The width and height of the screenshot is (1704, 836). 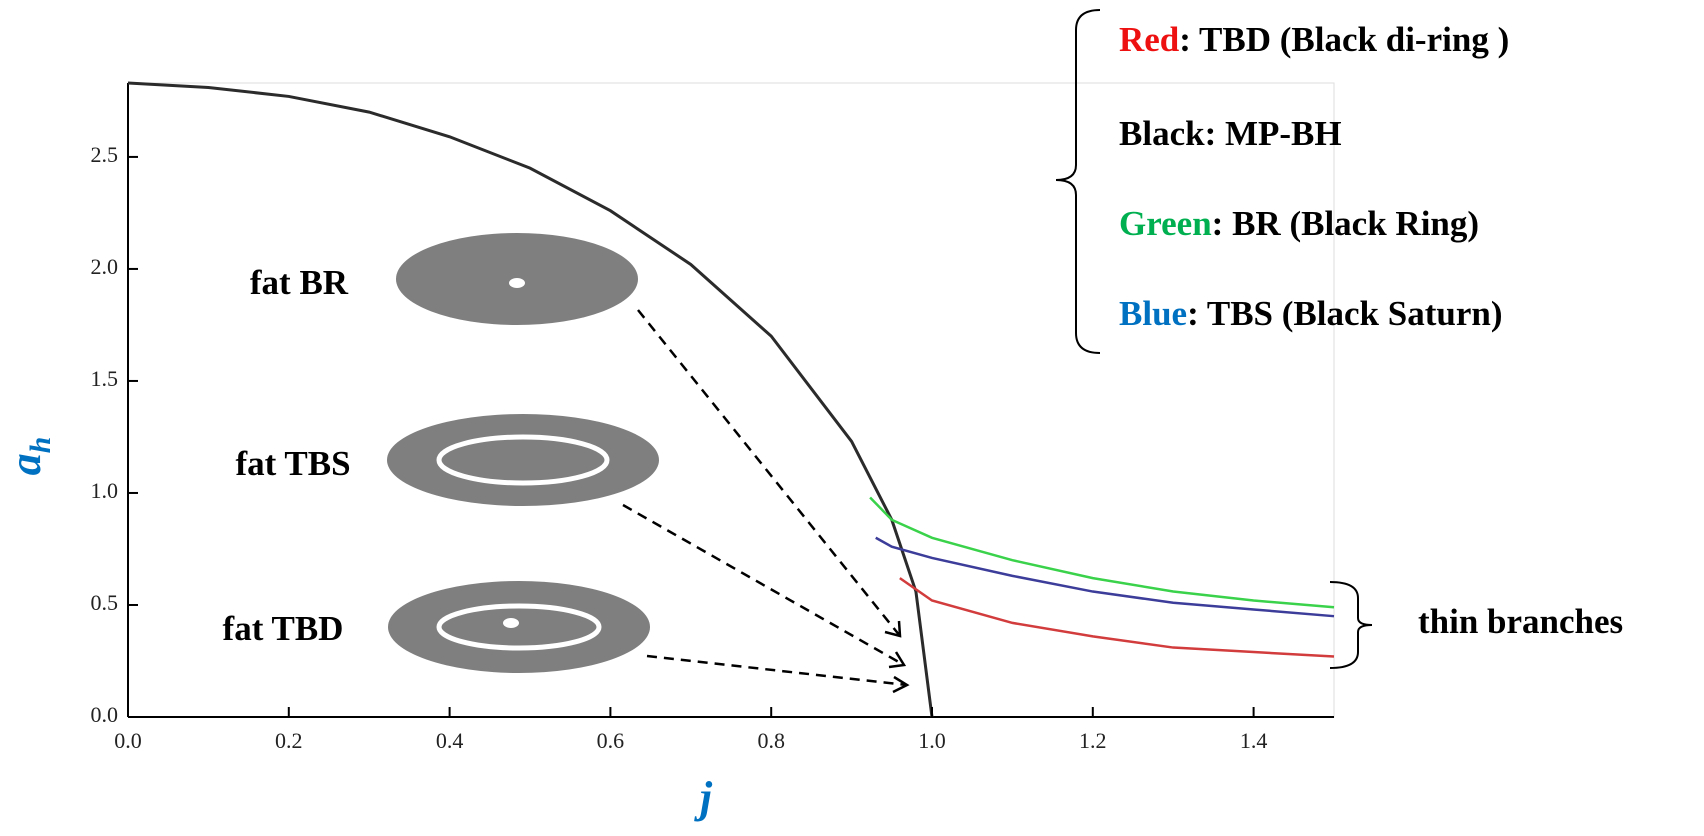 I want to click on x-tick-label: 1.0, so click(x=932, y=740).